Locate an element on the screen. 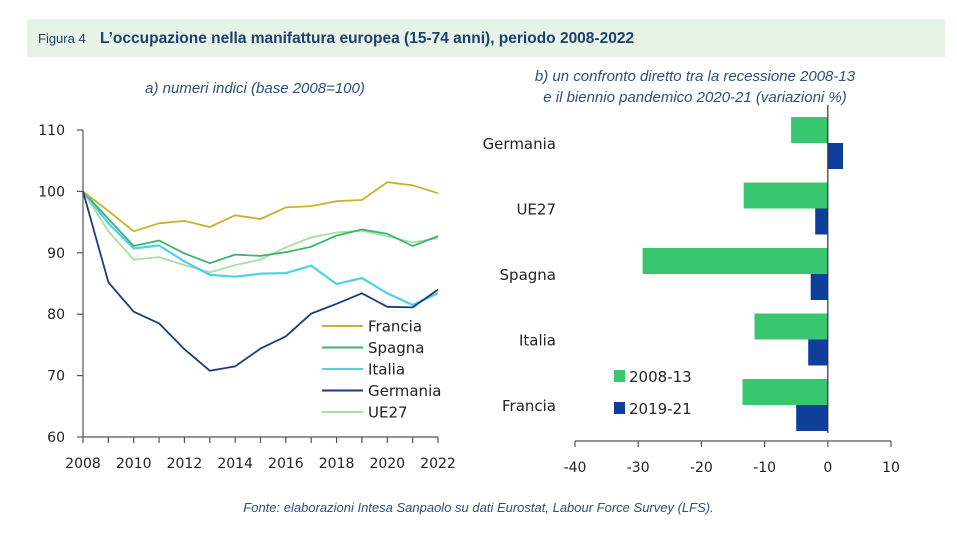  y-tick-label: 90 is located at coordinates (56, 254).